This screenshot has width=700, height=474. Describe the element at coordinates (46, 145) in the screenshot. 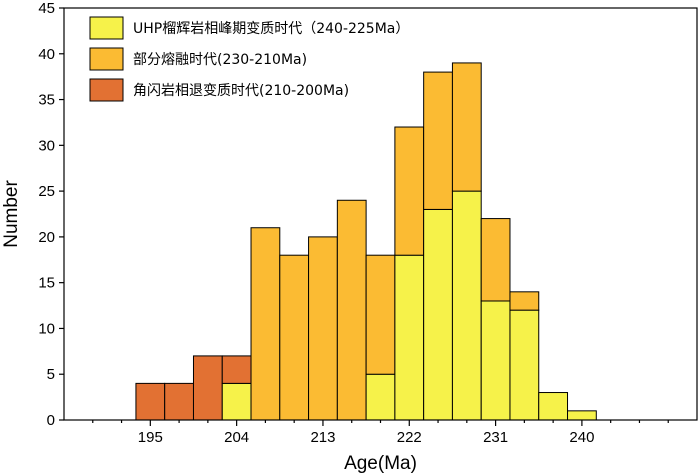

I see `y-tick-label: 30` at that location.